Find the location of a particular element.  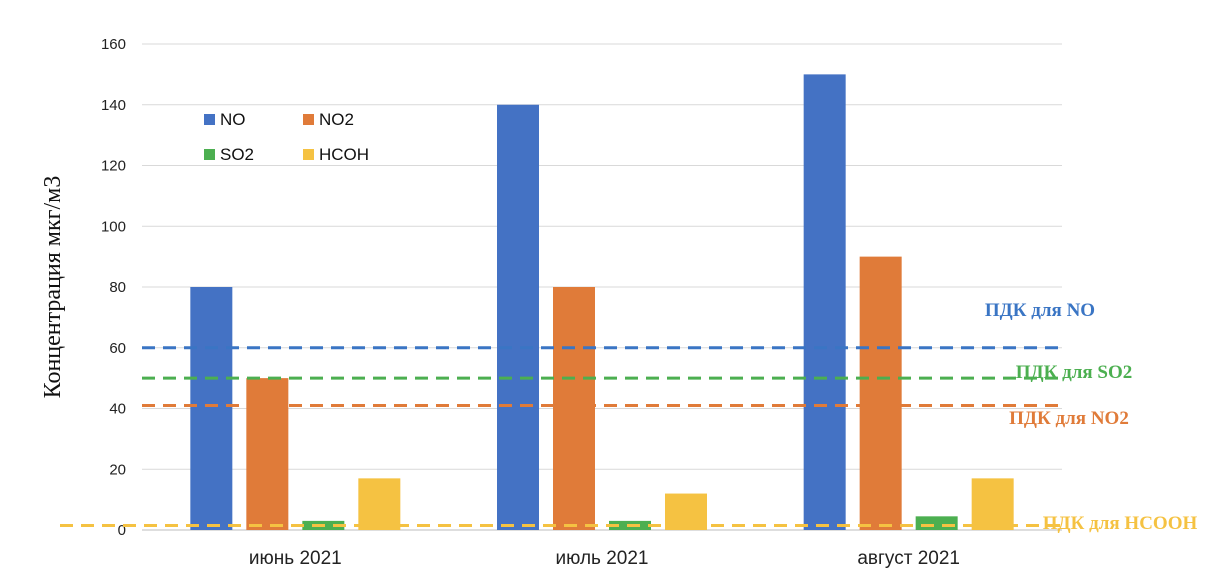

y-axis: 0 20 40 60 80 100 120 140 160 is located at coordinates (113, 287).